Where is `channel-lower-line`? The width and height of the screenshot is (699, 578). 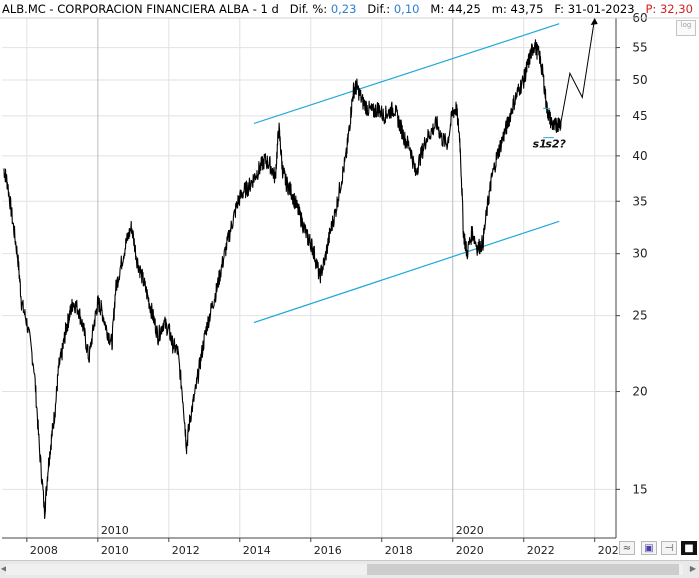
channel-lower-line is located at coordinates (406, 272).